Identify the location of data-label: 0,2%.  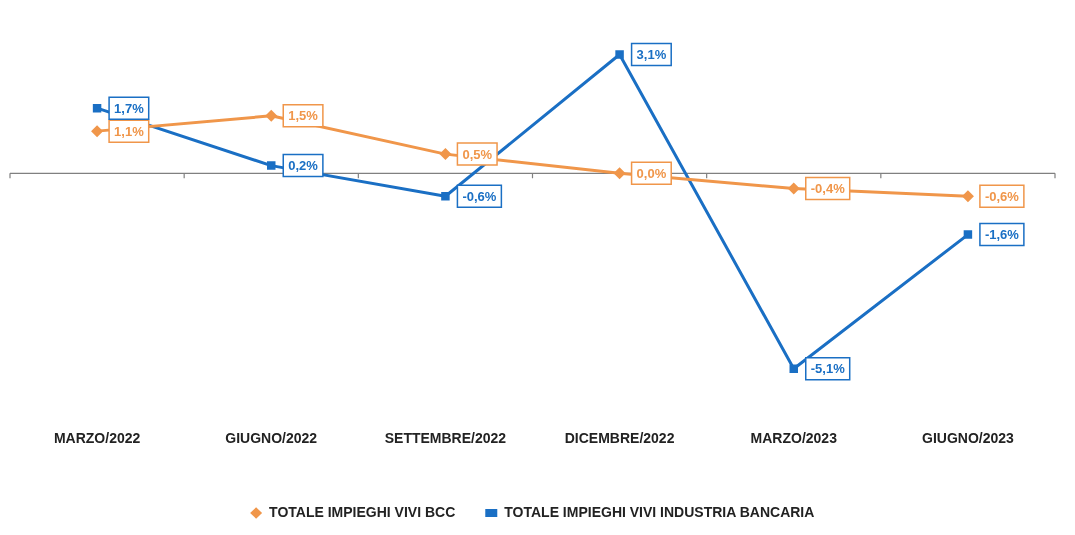
(303, 166).